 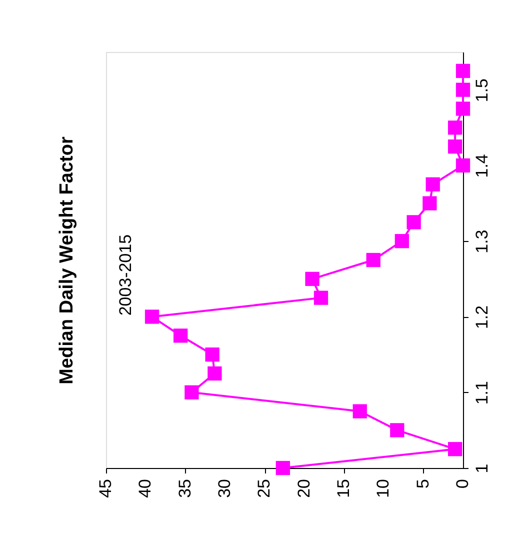 What do you see at coordinates (67, 260) in the screenshot?
I see `y-axis-title: Median Daily Weight Factor` at bounding box center [67, 260].